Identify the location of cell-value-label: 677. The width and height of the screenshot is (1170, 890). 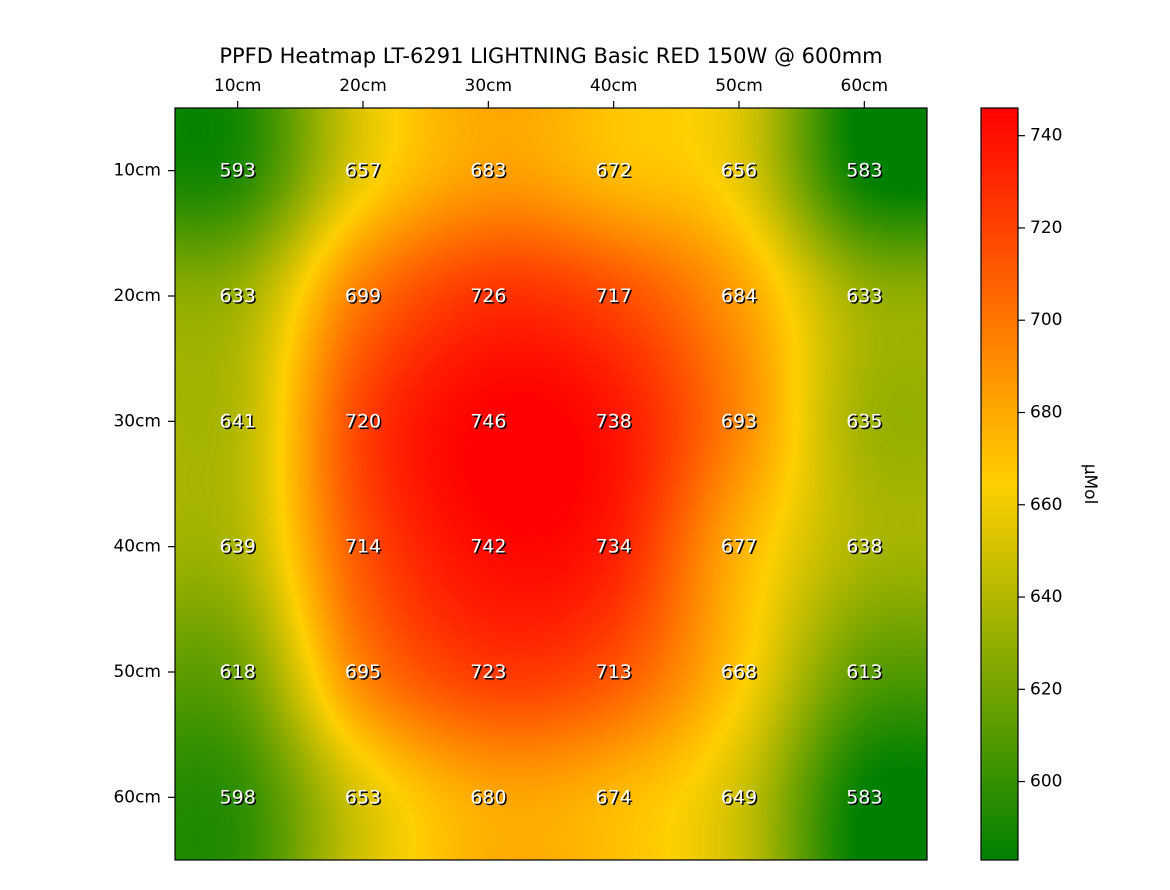
(739, 547).